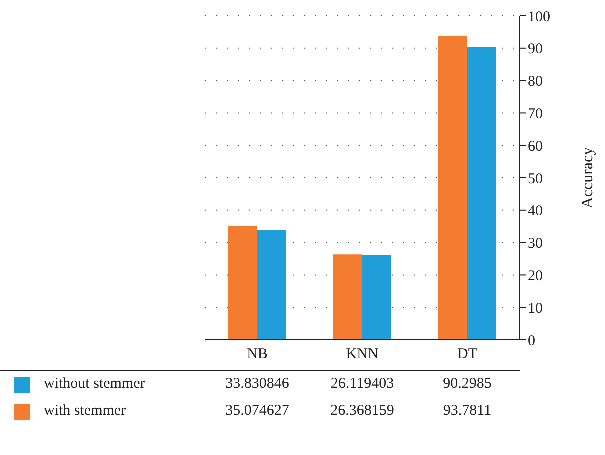 The width and height of the screenshot is (605, 455). Describe the element at coordinates (535, 179) in the screenshot. I see `y-tick-label: 50` at that location.